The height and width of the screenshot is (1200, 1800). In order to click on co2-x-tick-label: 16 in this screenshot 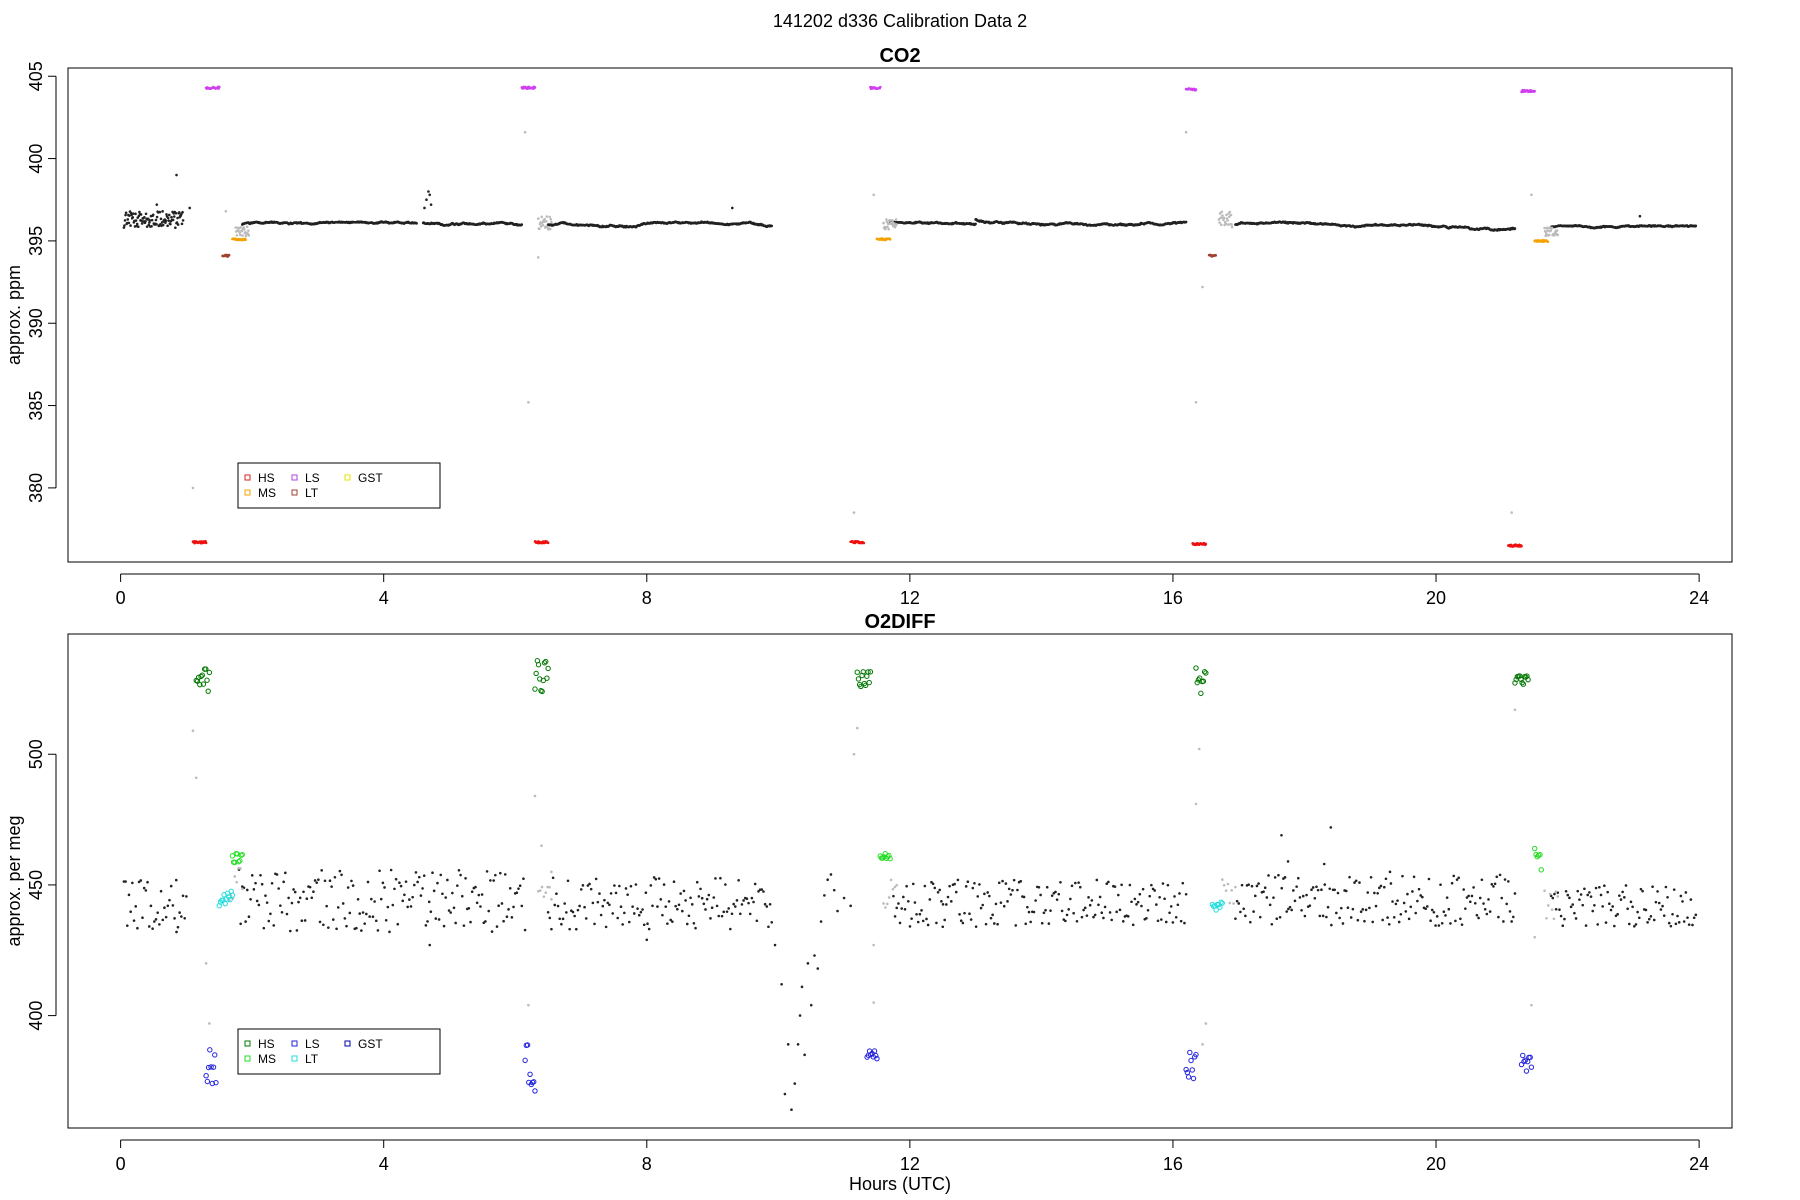, I will do `click(1173, 598)`.